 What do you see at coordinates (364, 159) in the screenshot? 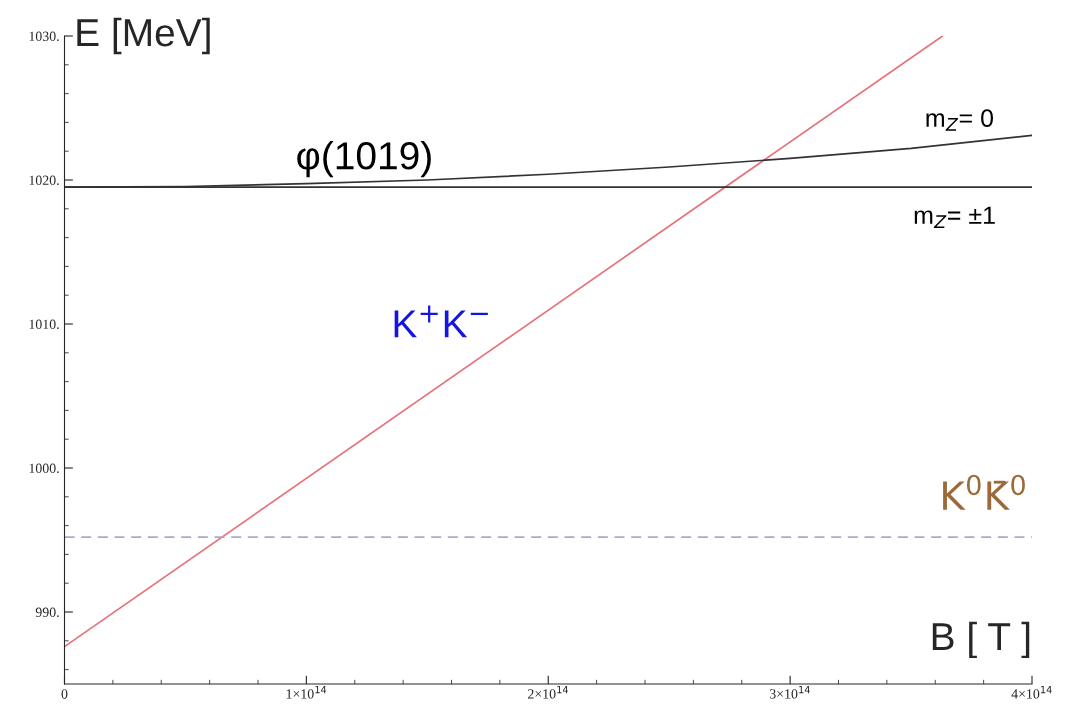
I see `annotation: φ(1019)` at bounding box center [364, 159].